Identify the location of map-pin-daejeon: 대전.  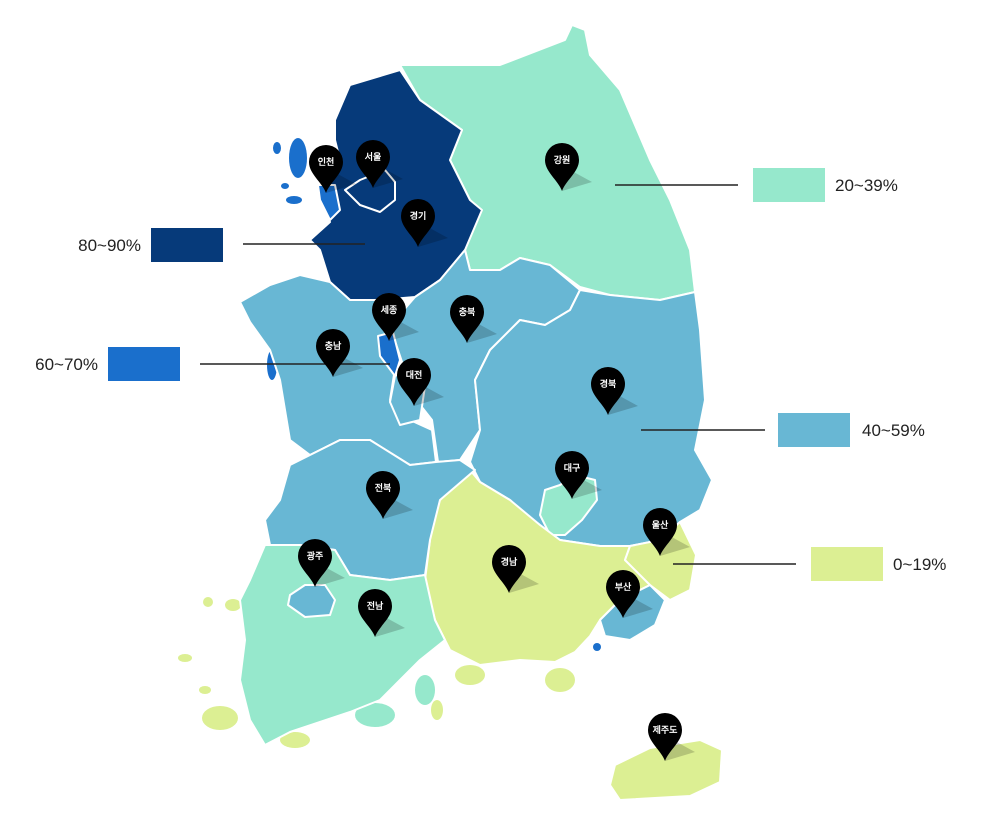
(420, 382).